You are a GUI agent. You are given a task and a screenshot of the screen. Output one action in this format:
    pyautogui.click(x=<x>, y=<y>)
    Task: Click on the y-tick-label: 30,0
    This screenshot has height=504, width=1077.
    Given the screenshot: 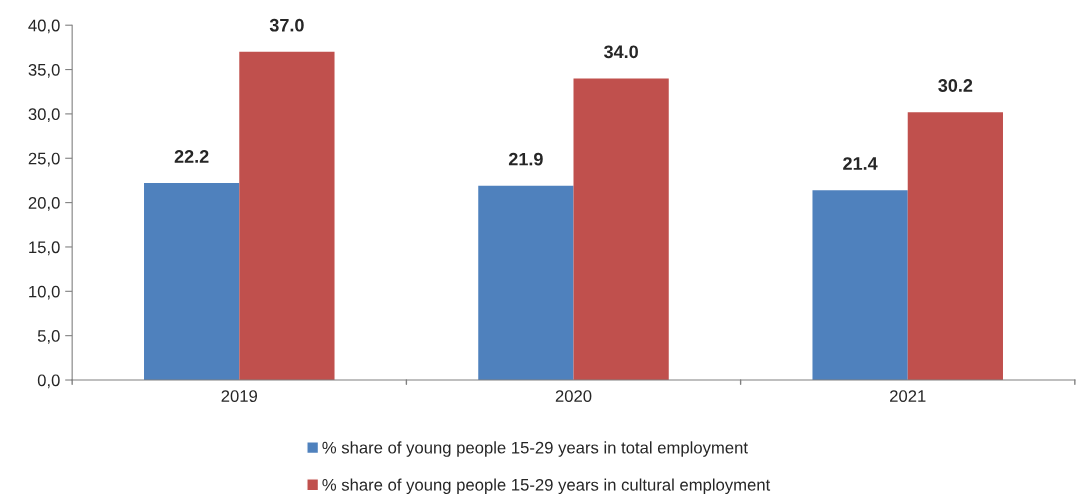 What is the action you would take?
    pyautogui.click(x=44, y=115)
    